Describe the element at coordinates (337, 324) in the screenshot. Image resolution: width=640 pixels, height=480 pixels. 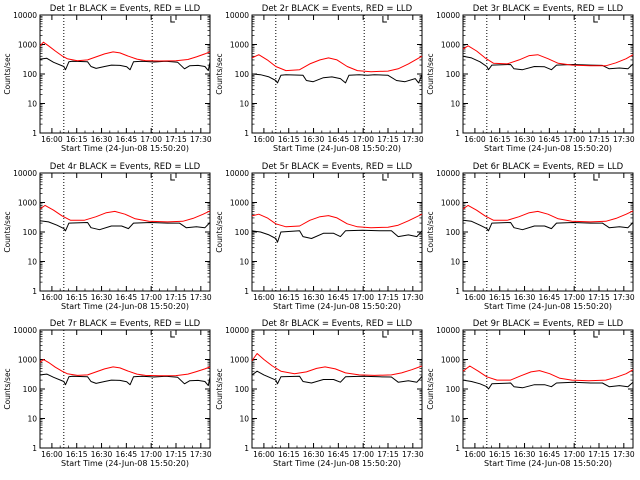
I see `plot-title: Det 8r BLACK = Events, RED = LLD` at that location.